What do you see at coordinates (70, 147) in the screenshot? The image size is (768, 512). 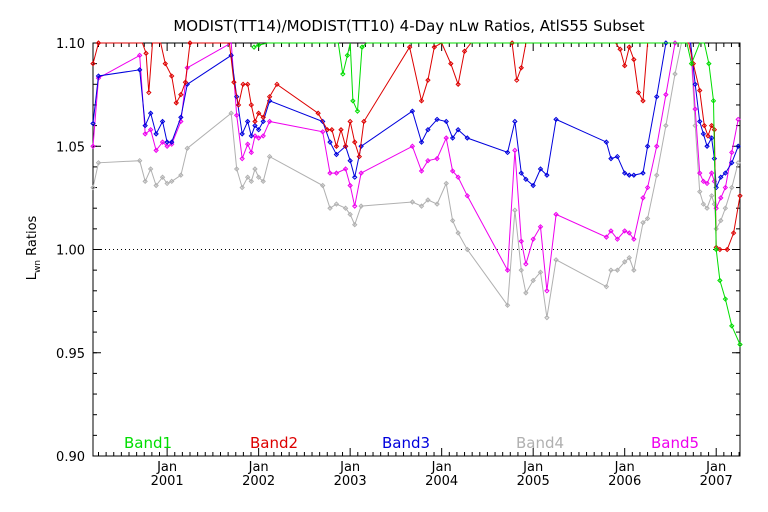 I see `y-tick-label: 1.05` at bounding box center [70, 147].